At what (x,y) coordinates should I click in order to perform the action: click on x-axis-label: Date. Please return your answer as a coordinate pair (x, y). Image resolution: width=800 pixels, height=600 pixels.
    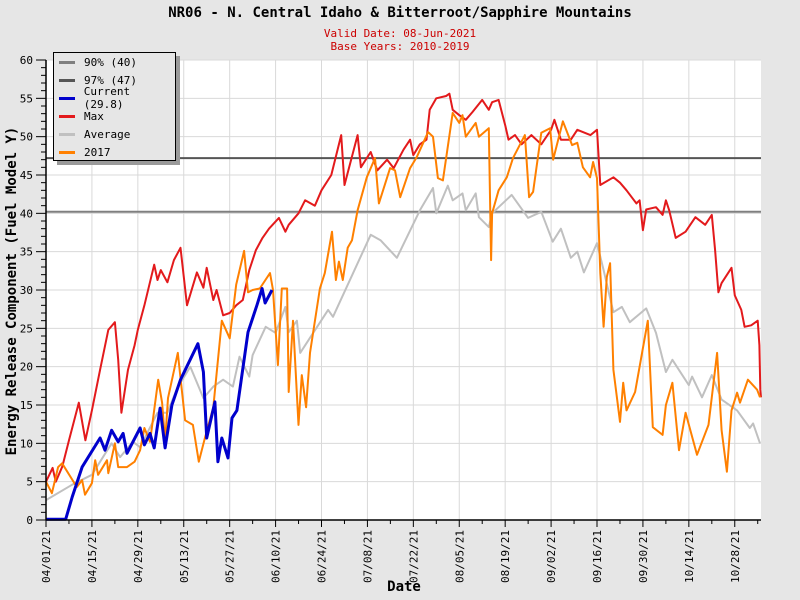
    Looking at the image, I should click on (404, 587).